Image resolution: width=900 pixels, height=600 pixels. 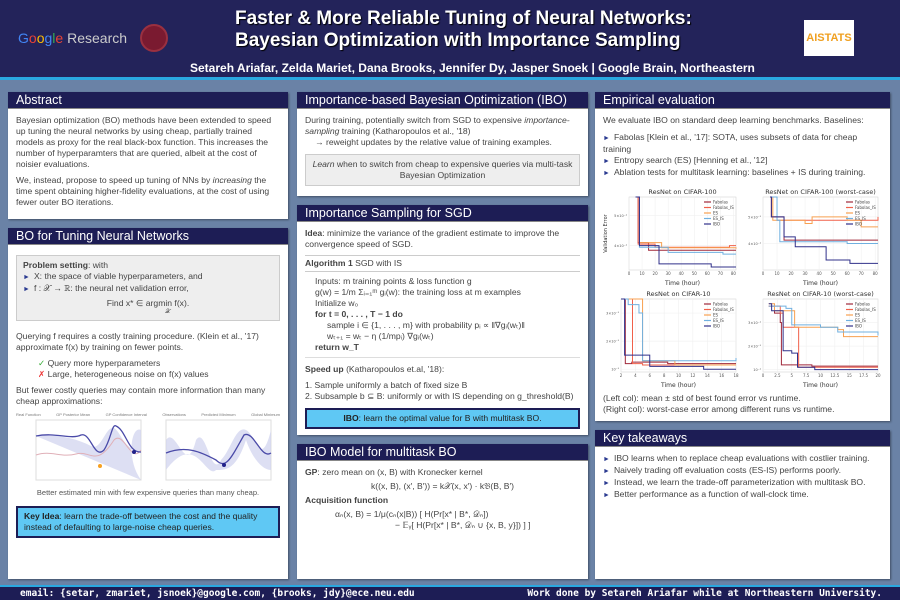 I want to click on x-tick-label: 18, so click(x=736, y=375).